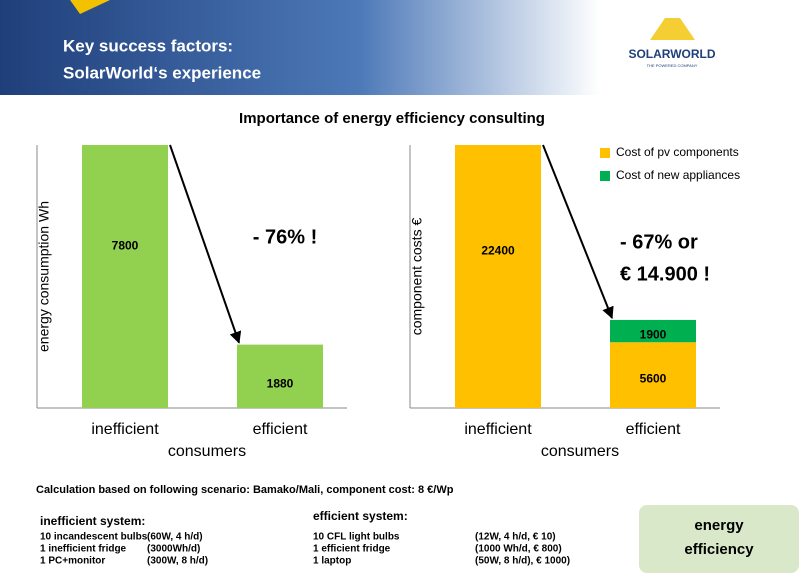  What do you see at coordinates (498, 251) in the screenshot?
I see `bar-value-label: 22400` at bounding box center [498, 251].